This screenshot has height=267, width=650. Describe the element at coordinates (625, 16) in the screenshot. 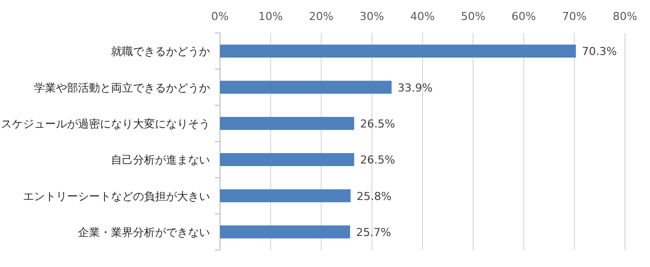

I see `x-tick-label: 80%` at that location.